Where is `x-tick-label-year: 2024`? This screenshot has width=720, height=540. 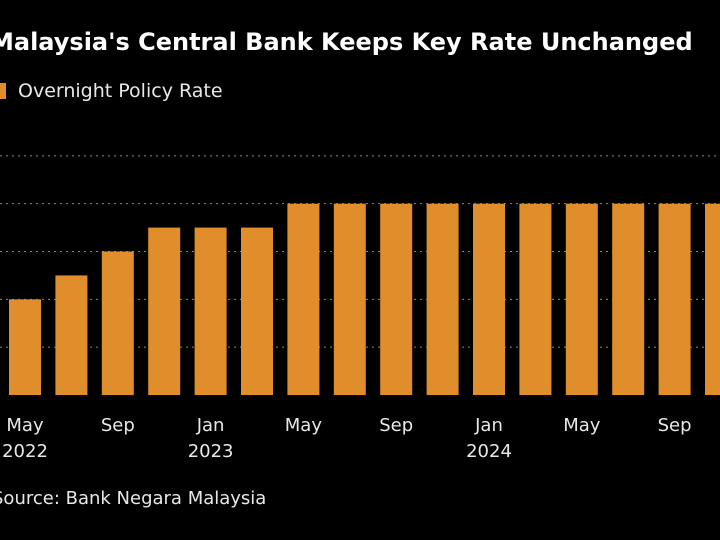
x-tick-label-year: 2024 is located at coordinates (489, 451).